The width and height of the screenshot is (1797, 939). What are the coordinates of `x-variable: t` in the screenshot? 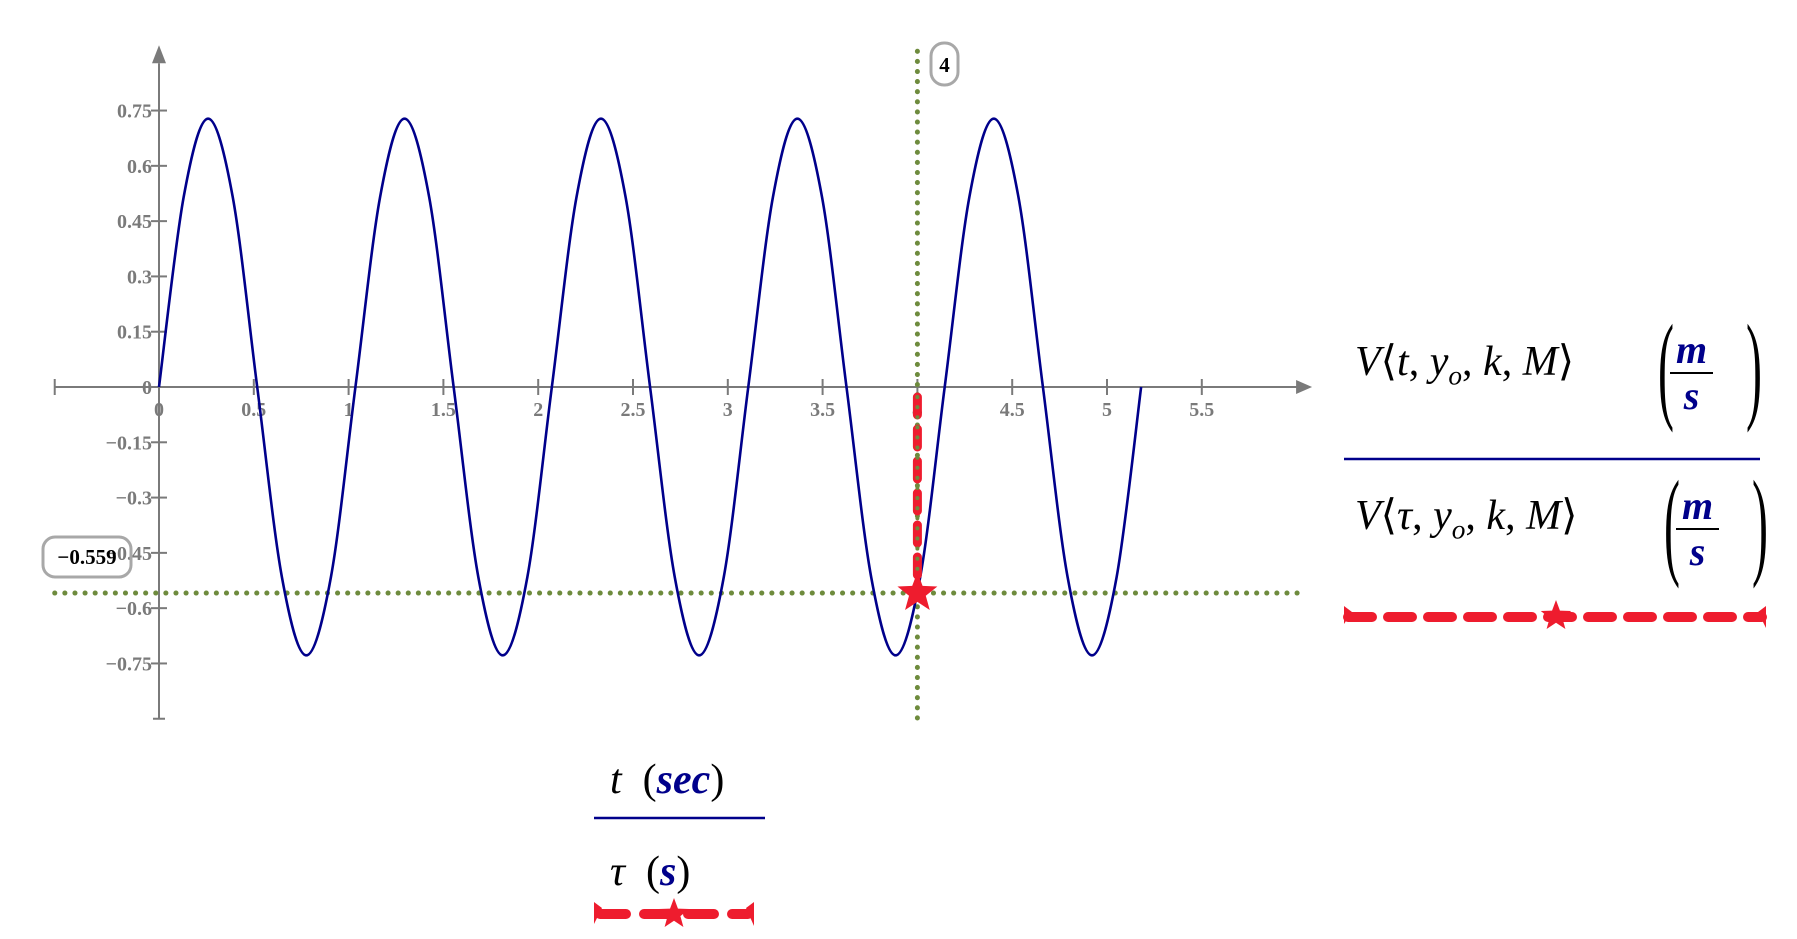 It's located at (616, 780).